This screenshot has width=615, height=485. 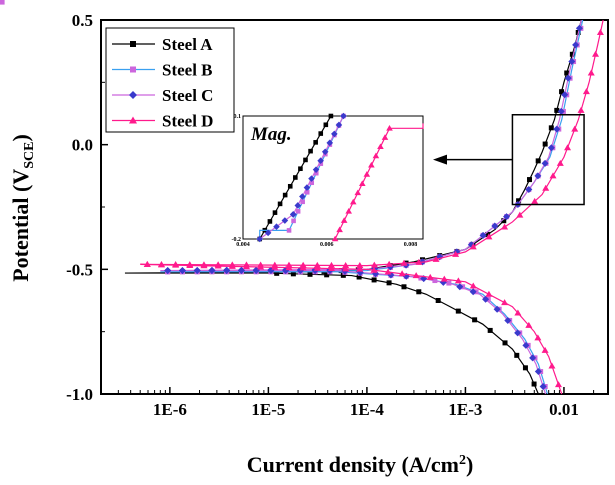 What do you see at coordinates (22, 208) in the screenshot?
I see `y-axis-label: Potential (VSCE)` at bounding box center [22, 208].